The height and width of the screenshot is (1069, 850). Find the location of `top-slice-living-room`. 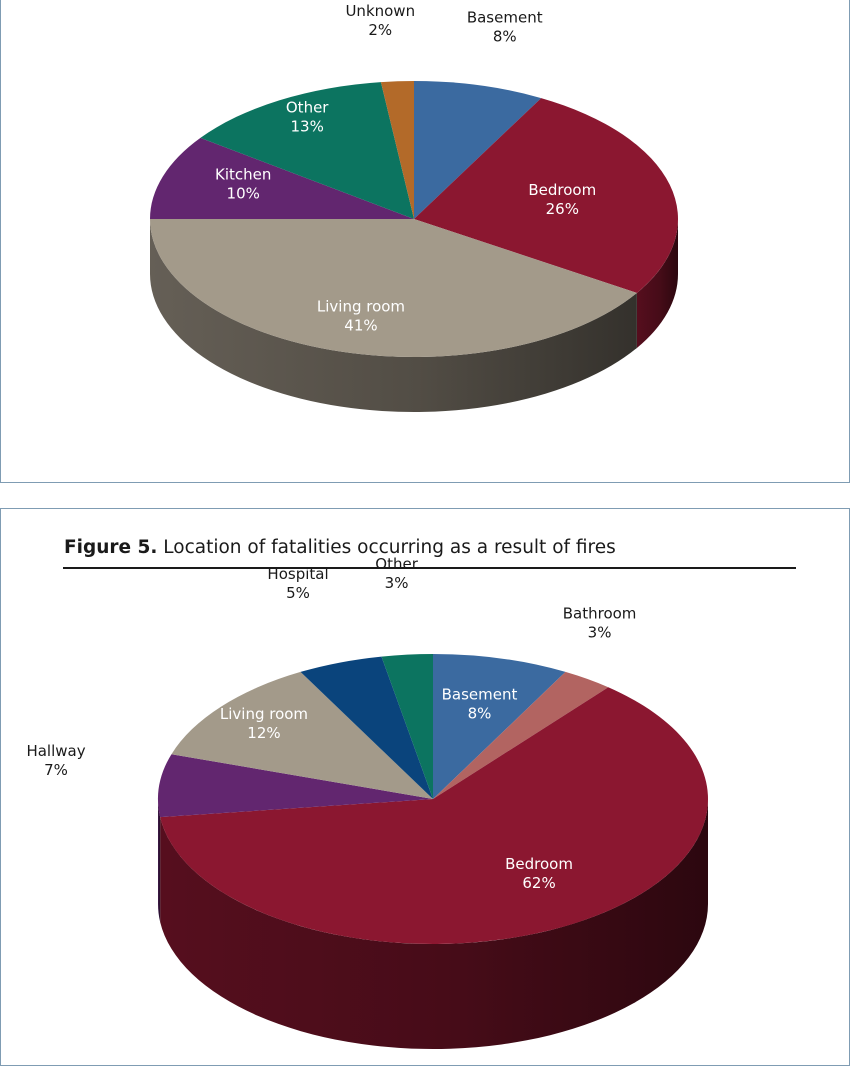

top-slice-living-room is located at coordinates (393, 288).